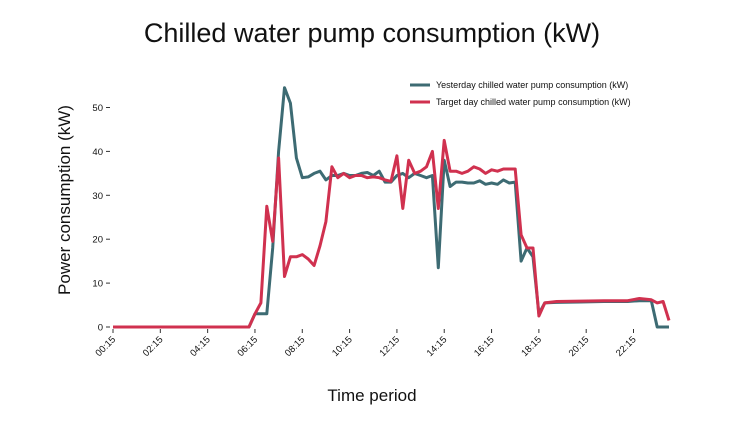  Describe the element at coordinates (106, 346) in the screenshot. I see `x-tick-label: 00:15` at that location.